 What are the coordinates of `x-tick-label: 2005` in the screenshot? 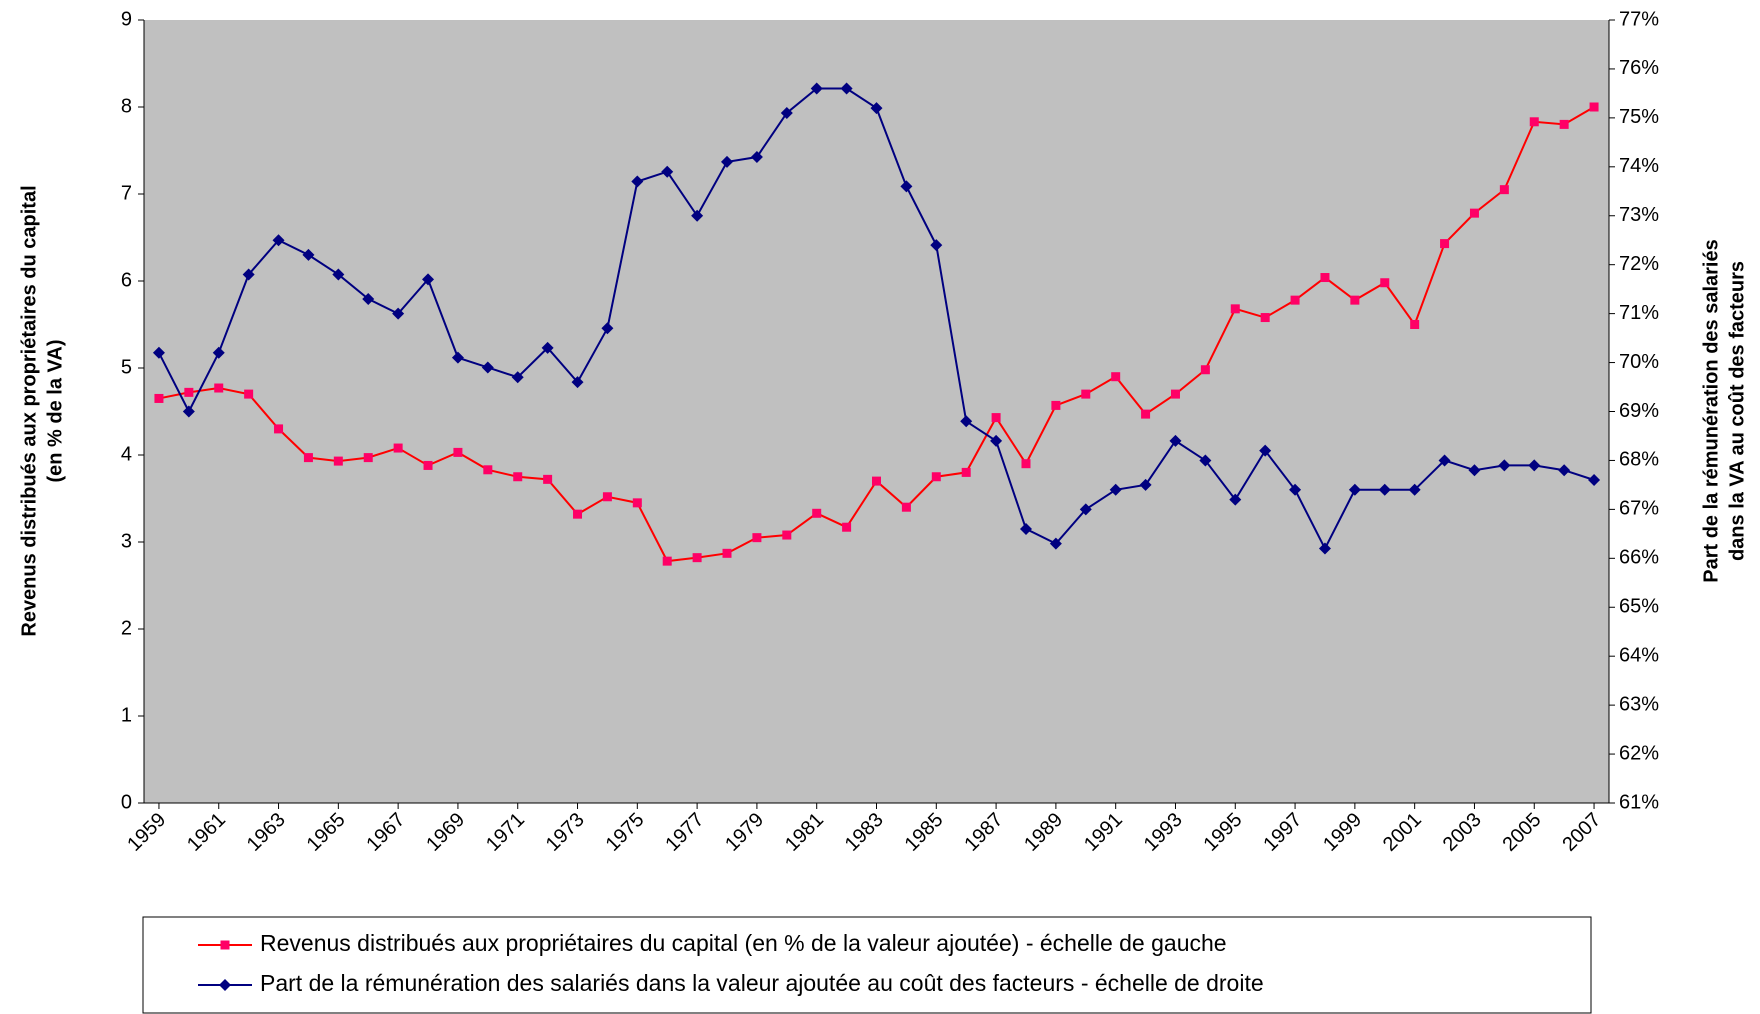 It's located at (1522, 832).